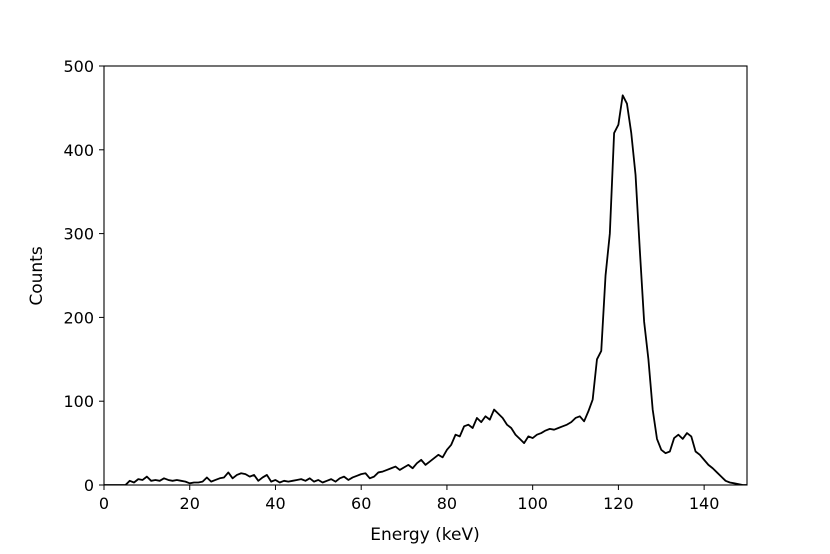  Describe the element at coordinates (447, 503) in the screenshot. I see `x-tick-label: 80` at that location.